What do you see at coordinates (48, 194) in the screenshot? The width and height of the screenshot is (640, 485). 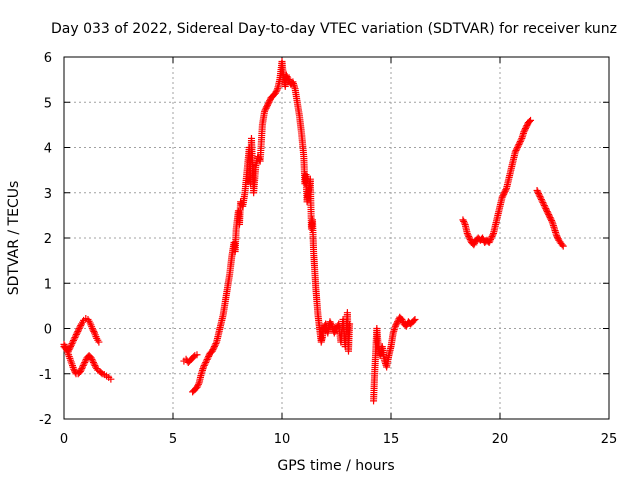 I see `y-tick-label: 3` at bounding box center [48, 194].